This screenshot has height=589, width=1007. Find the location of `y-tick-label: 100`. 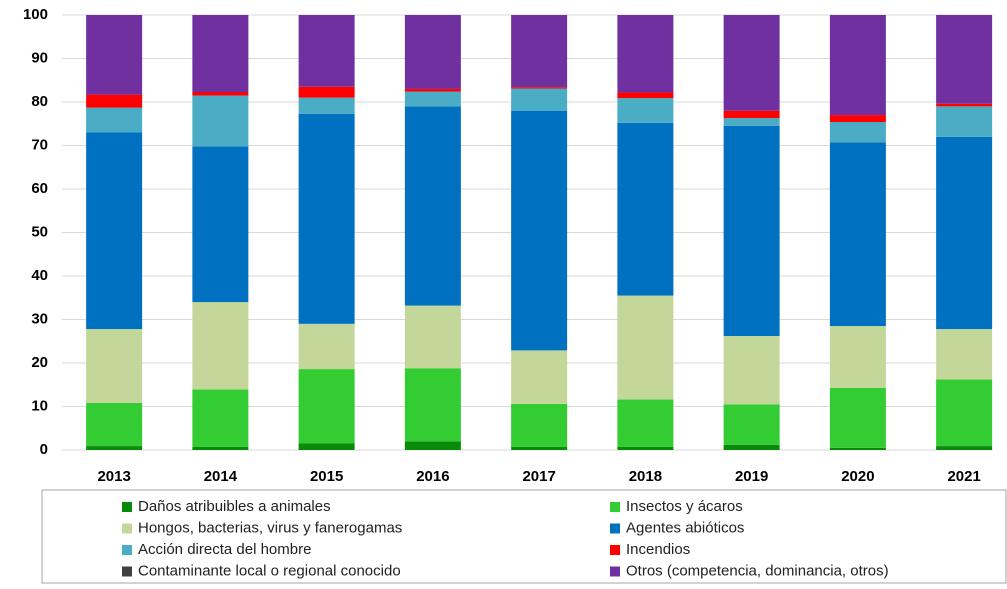

y-tick-label: 100 is located at coordinates (35, 14).